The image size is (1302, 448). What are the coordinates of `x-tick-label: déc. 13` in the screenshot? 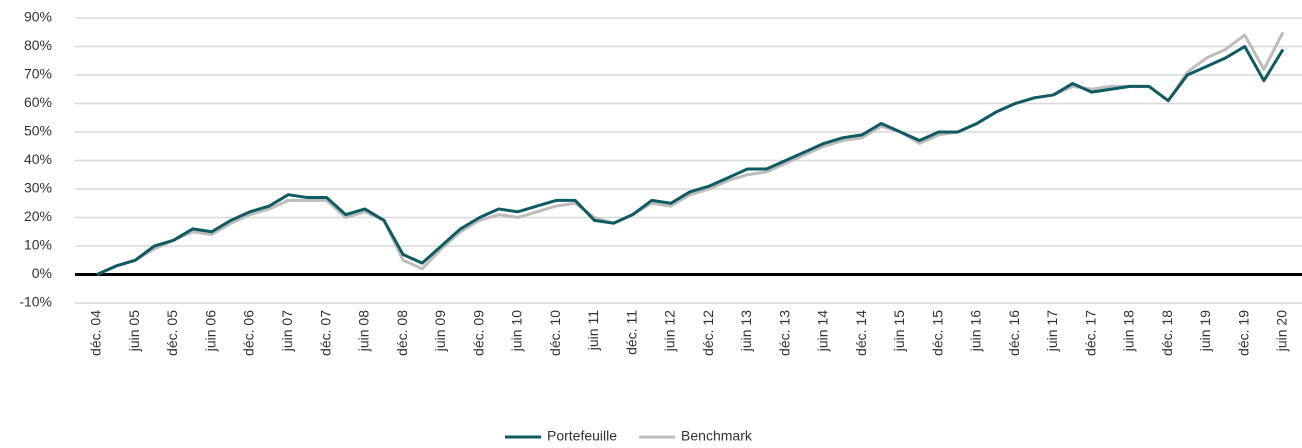 It's located at (784, 333).